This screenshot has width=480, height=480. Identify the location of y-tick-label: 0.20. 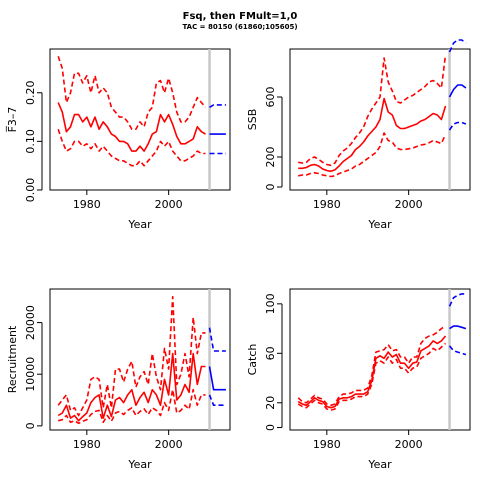
(30, 93).